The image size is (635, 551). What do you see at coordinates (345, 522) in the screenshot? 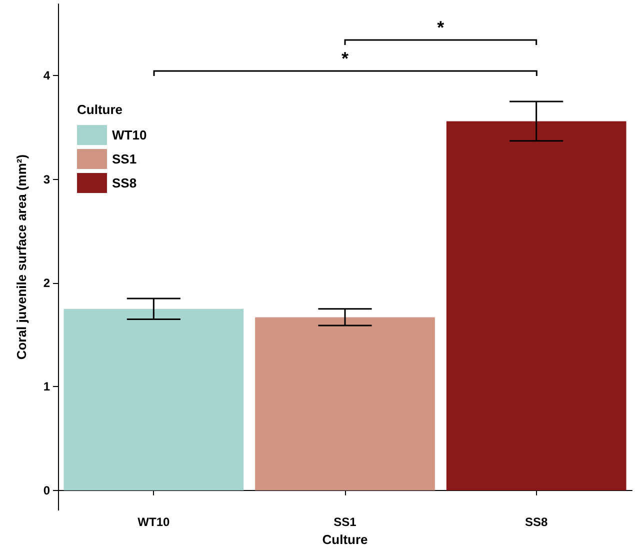
I see `x-tick-label: SS1` at bounding box center [345, 522].